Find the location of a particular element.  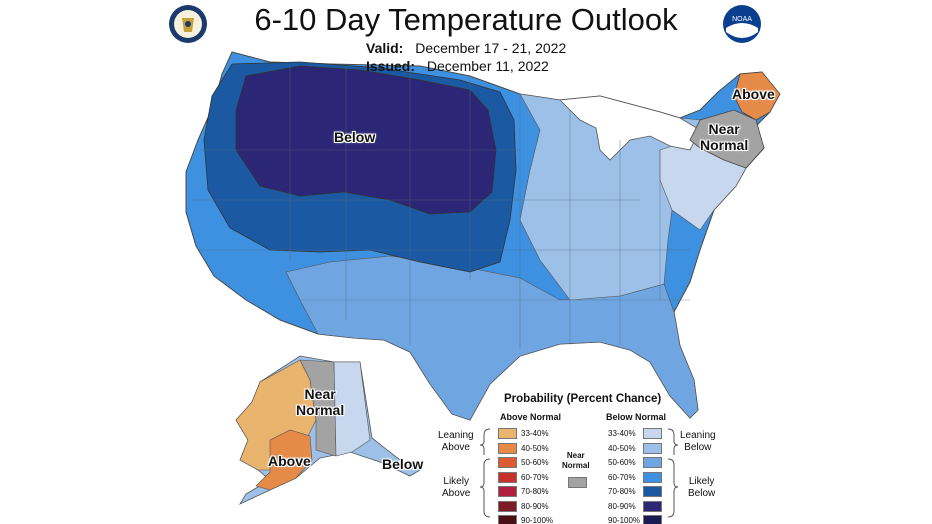

legend-below-bin-label: 60-70% is located at coordinates (622, 477).